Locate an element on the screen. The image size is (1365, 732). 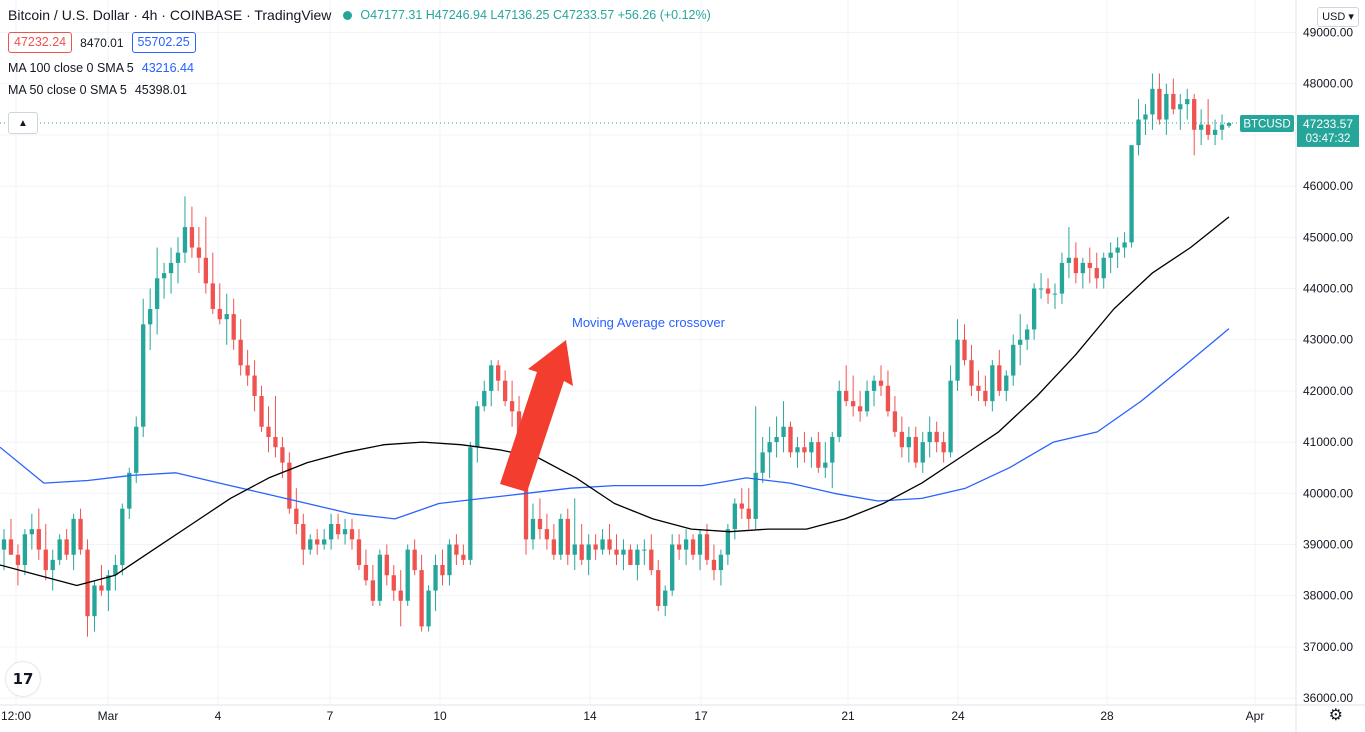
currency-select: USD ▾ is located at coordinates (1338, 17).